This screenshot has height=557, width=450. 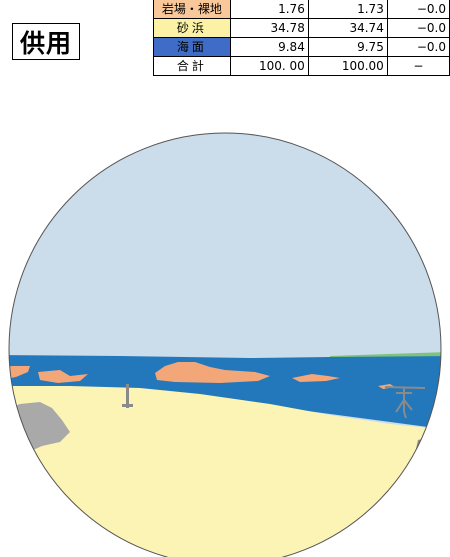 I want to click on pole-base, so click(x=127, y=405).